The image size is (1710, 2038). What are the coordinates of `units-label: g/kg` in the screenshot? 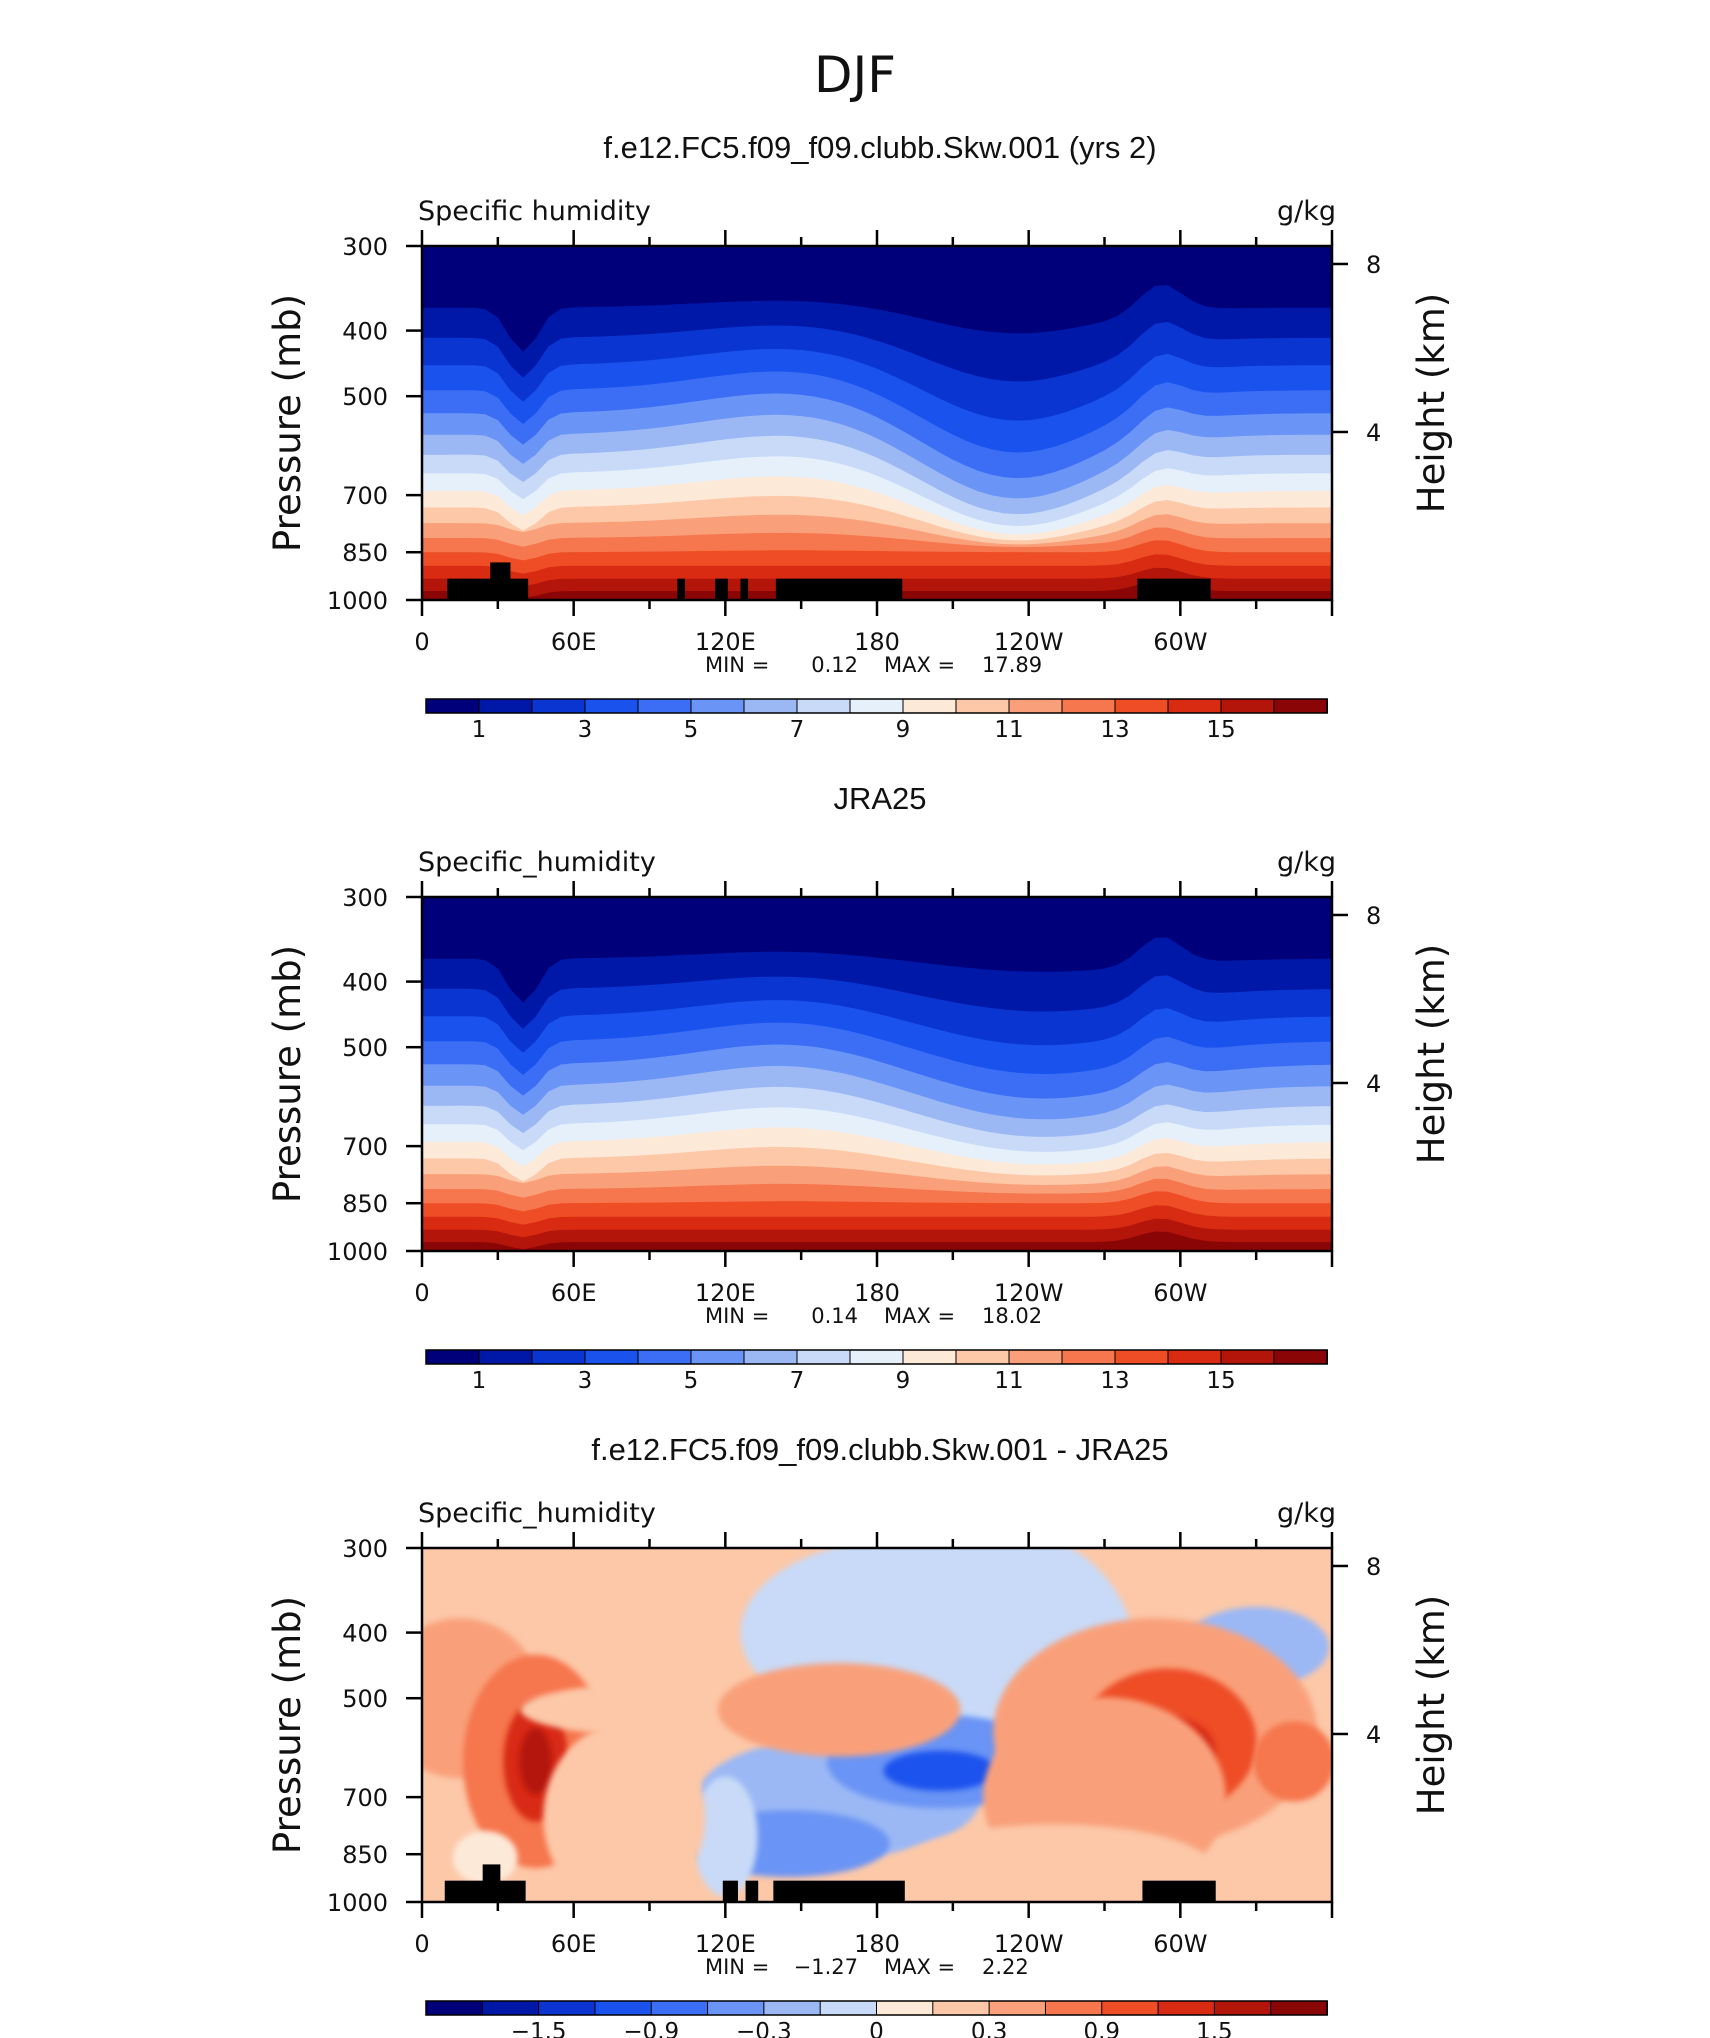 It's located at (1306, 862).